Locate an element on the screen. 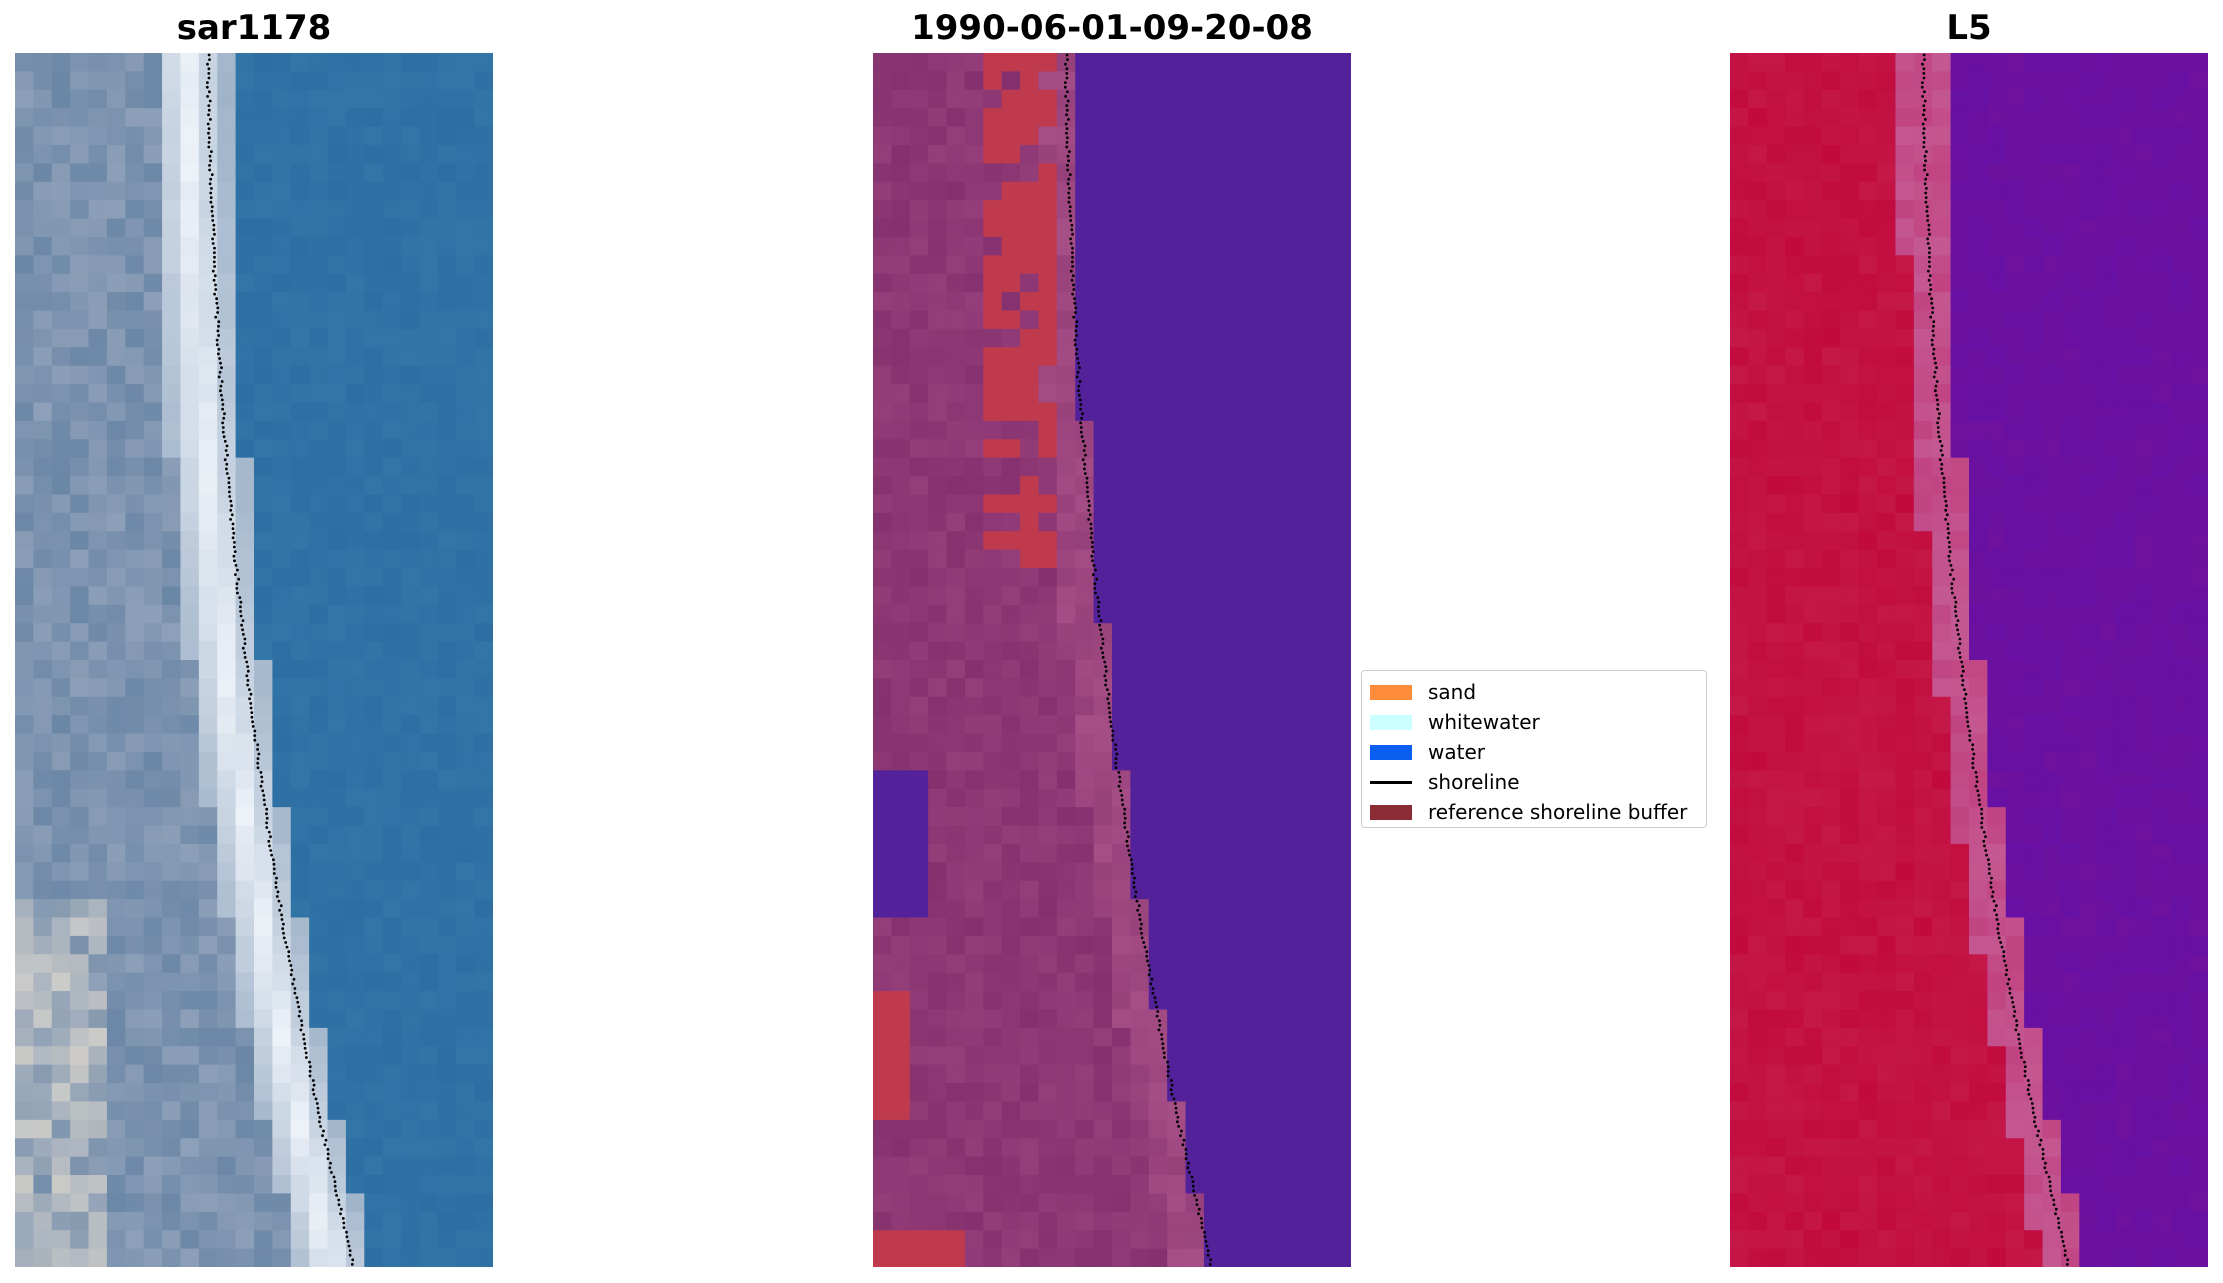 Image resolution: width=2223 pixels, height=1283 pixels. panel-title-index: L5 is located at coordinates (1969, 28).